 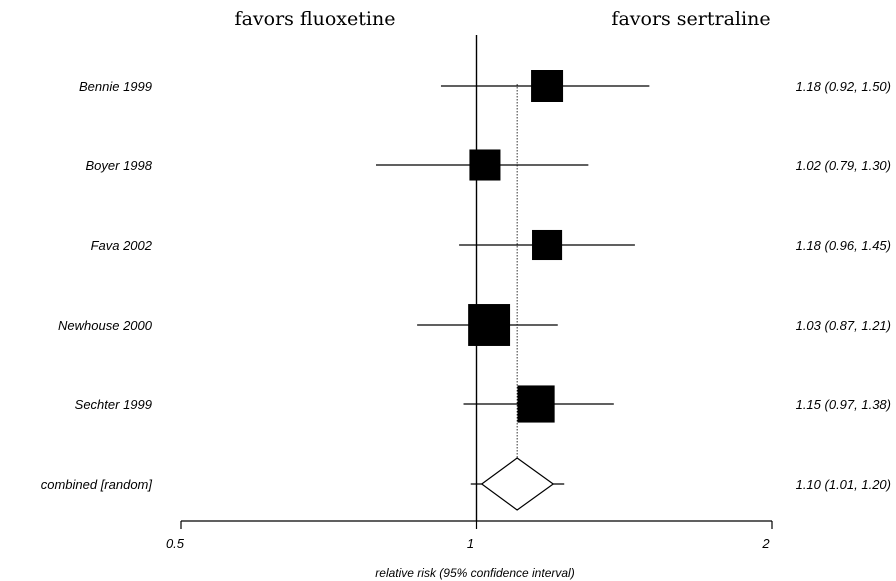 I want to click on study-row: Sechter 1999 1.15 (0.97, 1.38), so click(x=483, y=404).